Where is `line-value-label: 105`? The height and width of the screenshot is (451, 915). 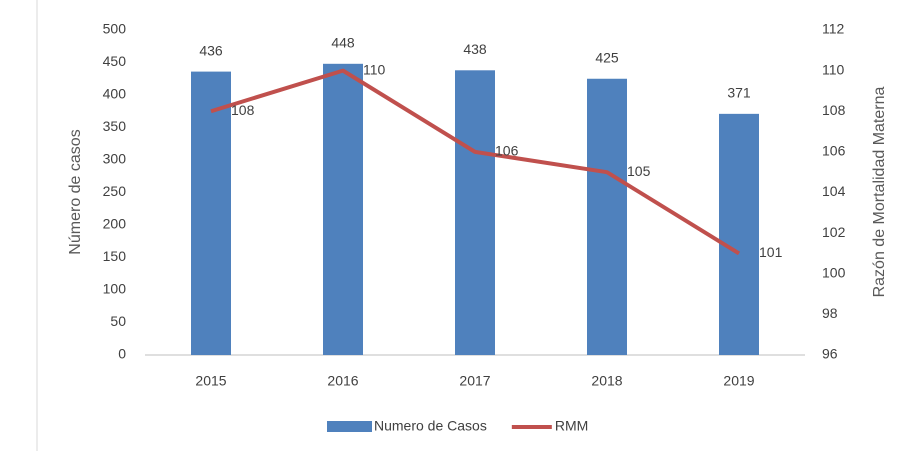 line-value-label: 105 is located at coordinates (639, 171).